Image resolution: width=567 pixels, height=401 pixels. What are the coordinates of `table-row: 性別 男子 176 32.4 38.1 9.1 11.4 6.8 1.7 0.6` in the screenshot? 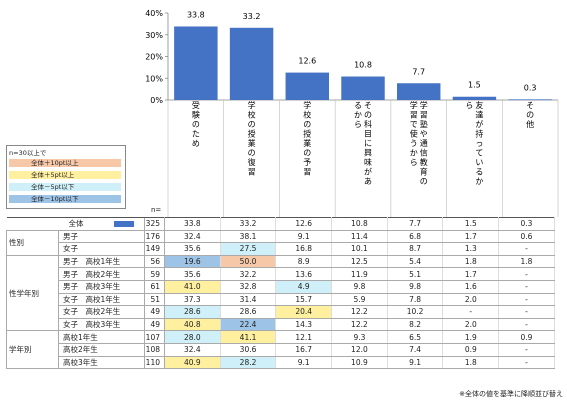 It's located at (280, 242).